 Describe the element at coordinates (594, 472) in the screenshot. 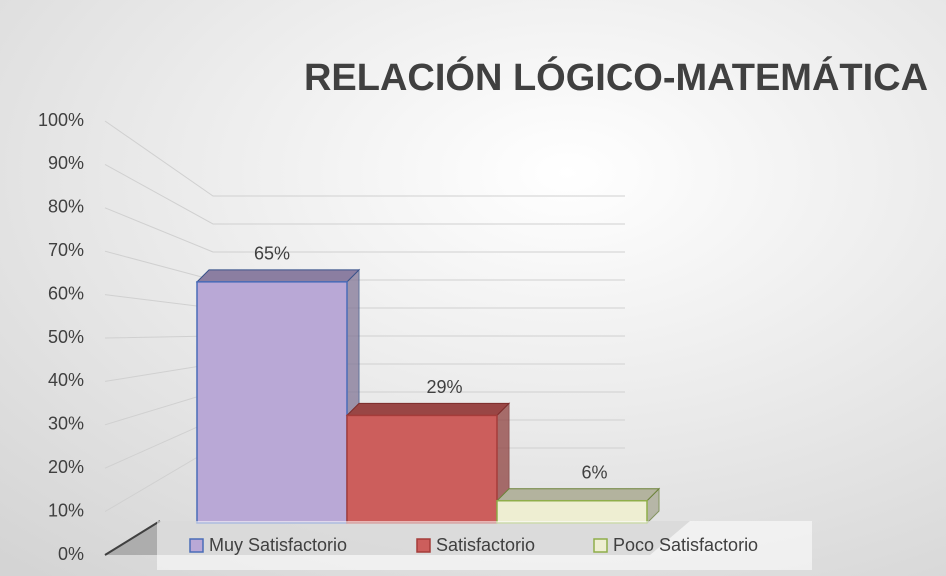

I see `data-label: 6%` at that location.